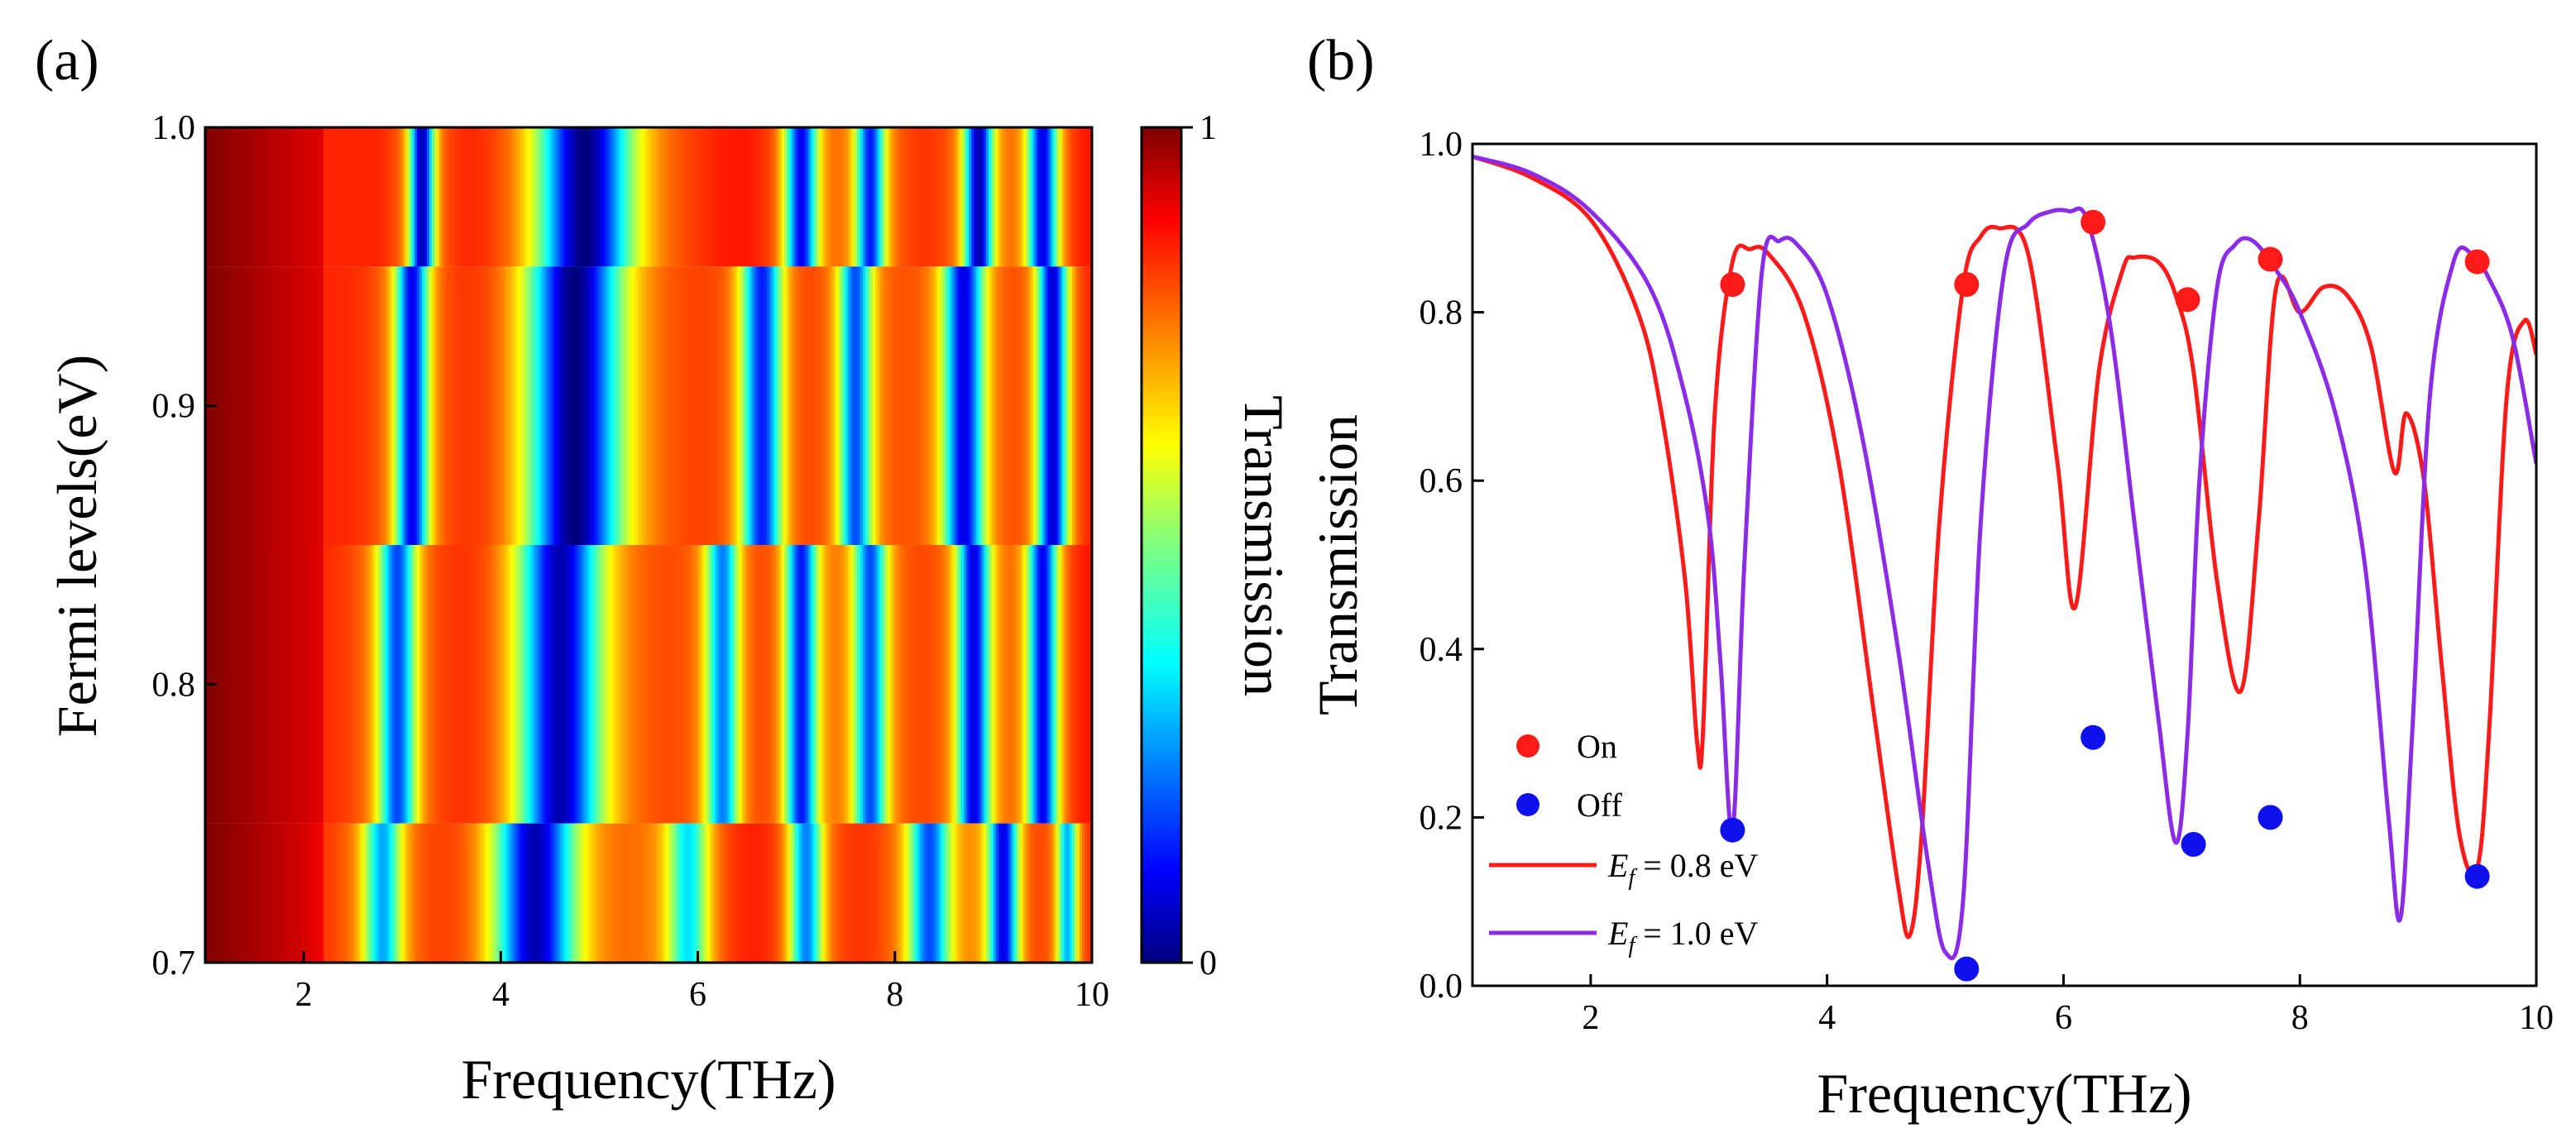 Image resolution: width=2576 pixels, height=1133 pixels. What do you see at coordinates (1208, 128) in the screenshot?
I see `colorbar-tick-label: 1` at bounding box center [1208, 128].